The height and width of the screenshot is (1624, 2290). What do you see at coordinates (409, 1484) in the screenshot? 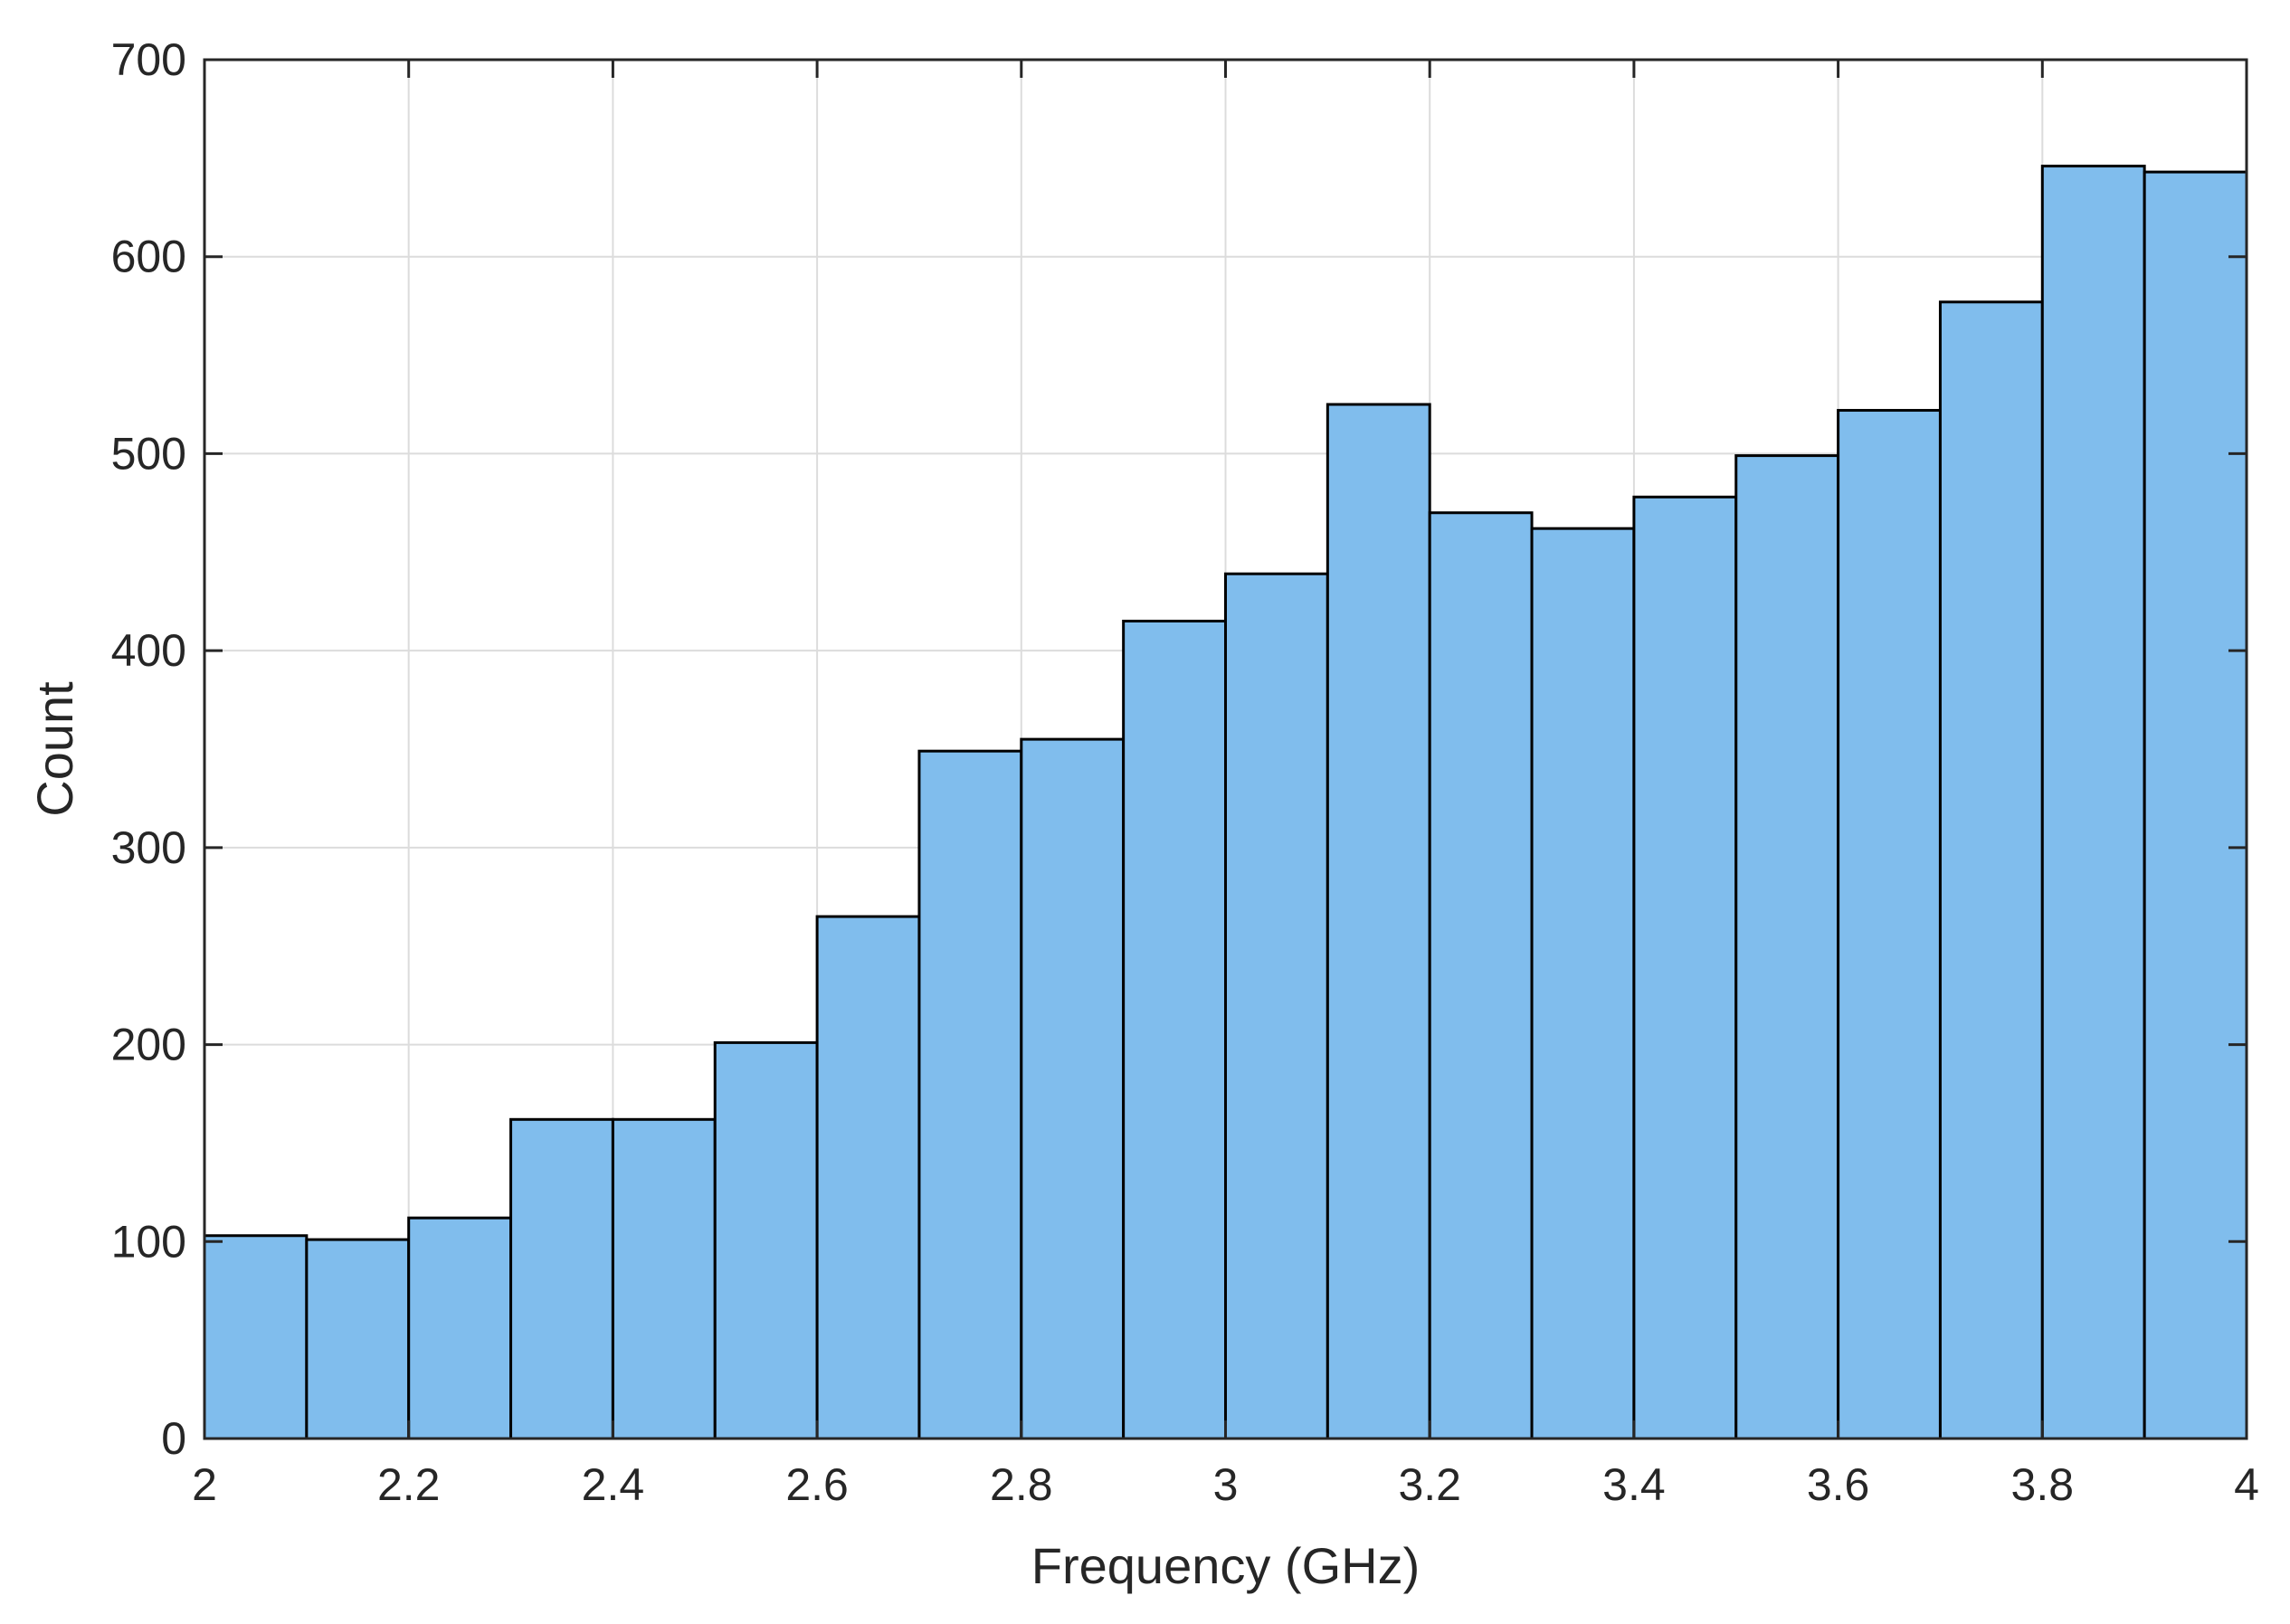
I see `x-tick-label: 2.2` at bounding box center [409, 1484].